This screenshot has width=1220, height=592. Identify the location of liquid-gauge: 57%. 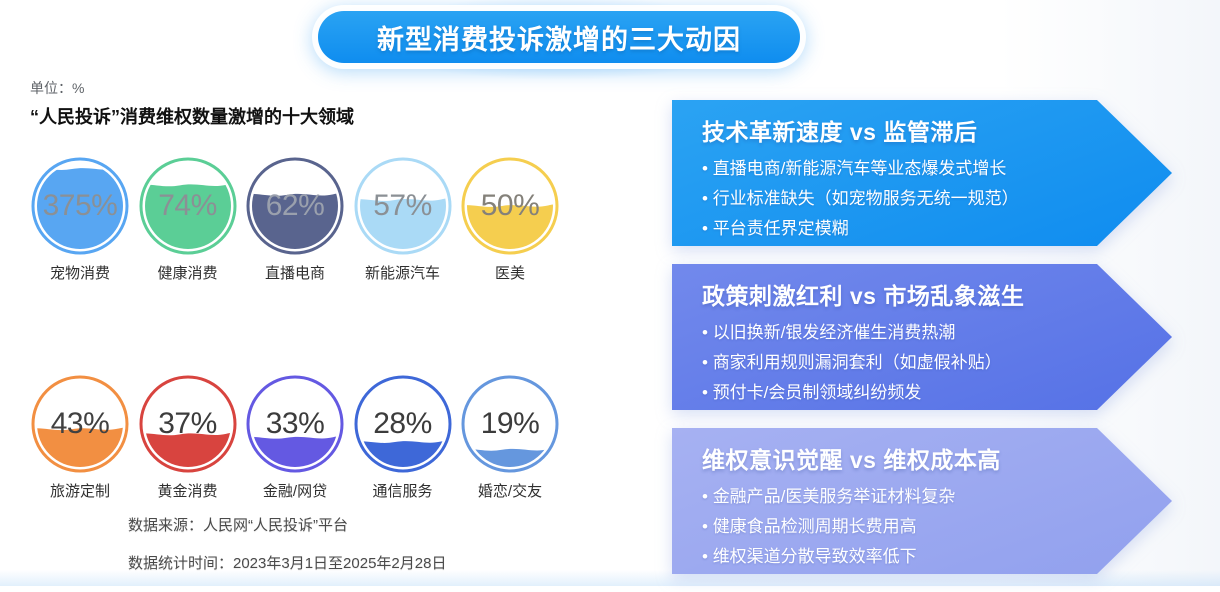
(403, 206).